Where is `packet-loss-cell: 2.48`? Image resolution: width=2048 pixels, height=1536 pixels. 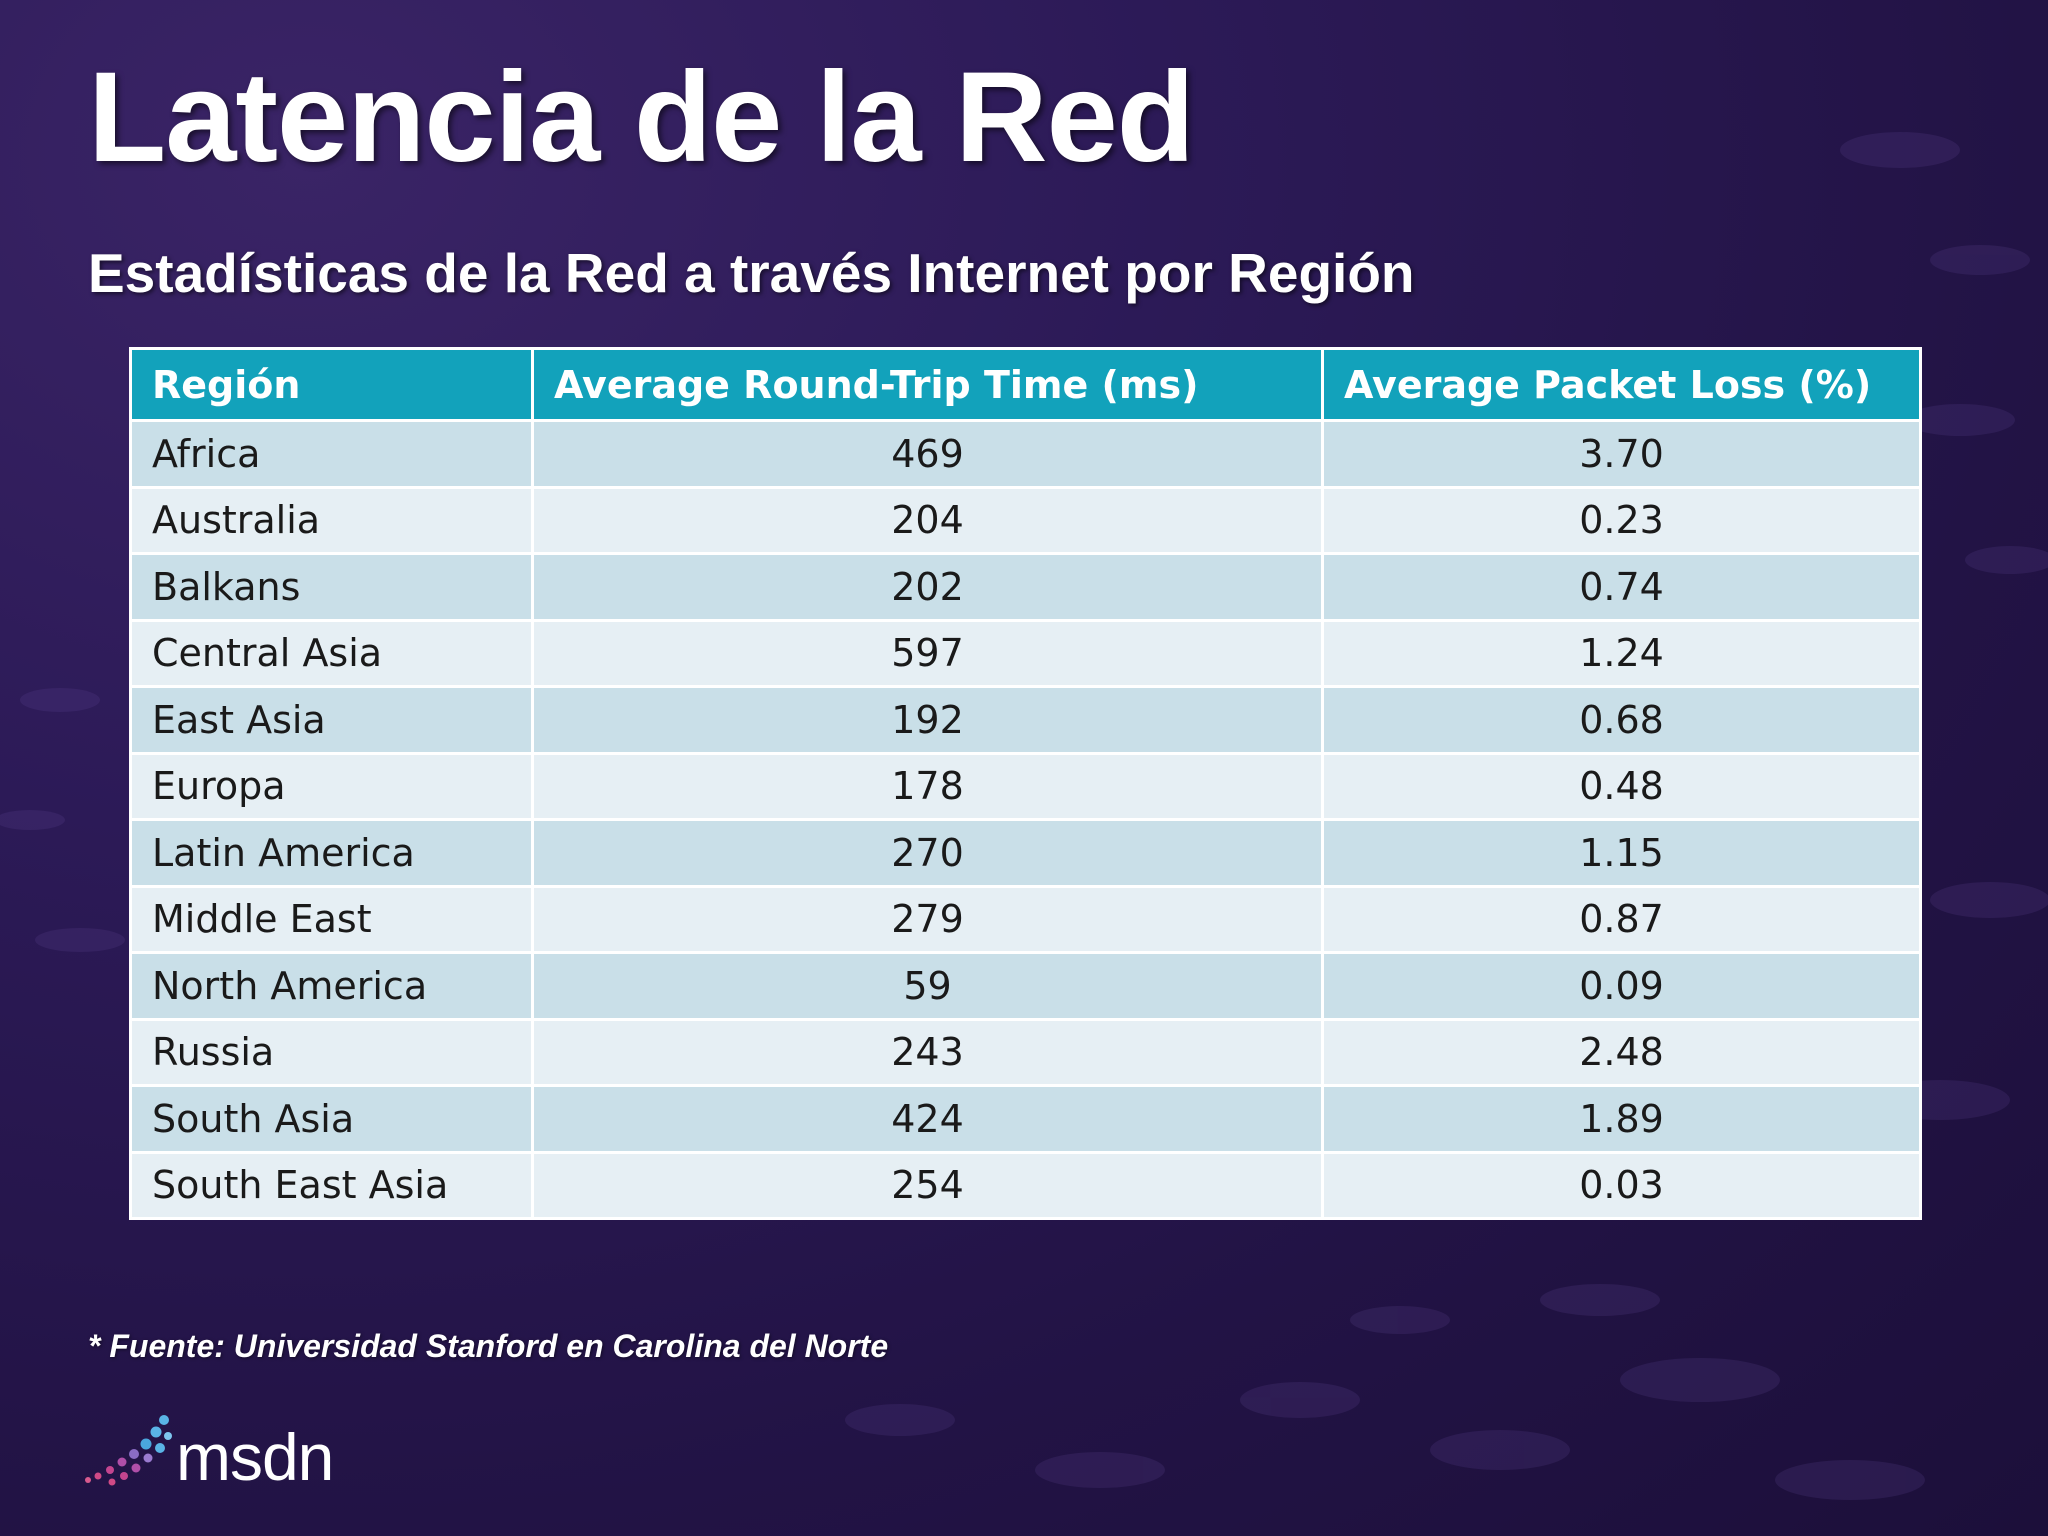
packet-loss-cell: 2.48 is located at coordinates (1621, 1052).